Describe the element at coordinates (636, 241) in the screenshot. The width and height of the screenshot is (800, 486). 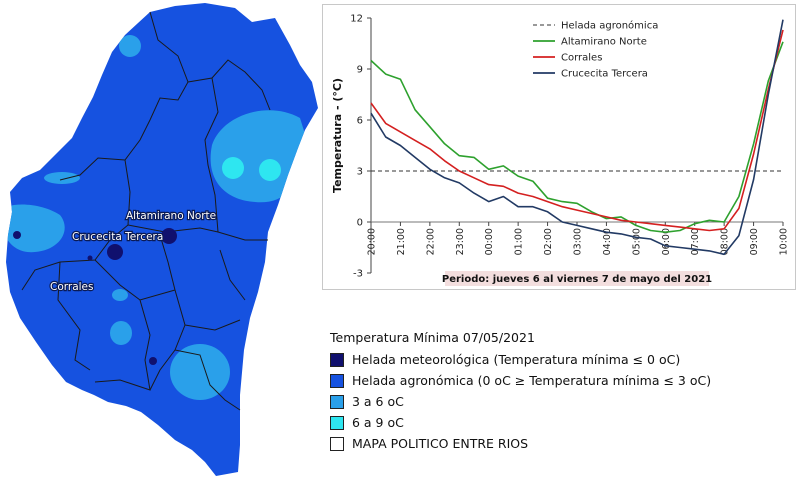
I see `x-tick-label: 05:00` at that location.